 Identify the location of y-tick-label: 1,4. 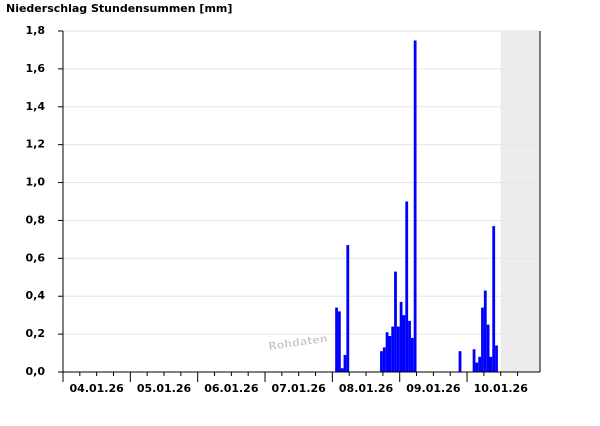
(36, 106).